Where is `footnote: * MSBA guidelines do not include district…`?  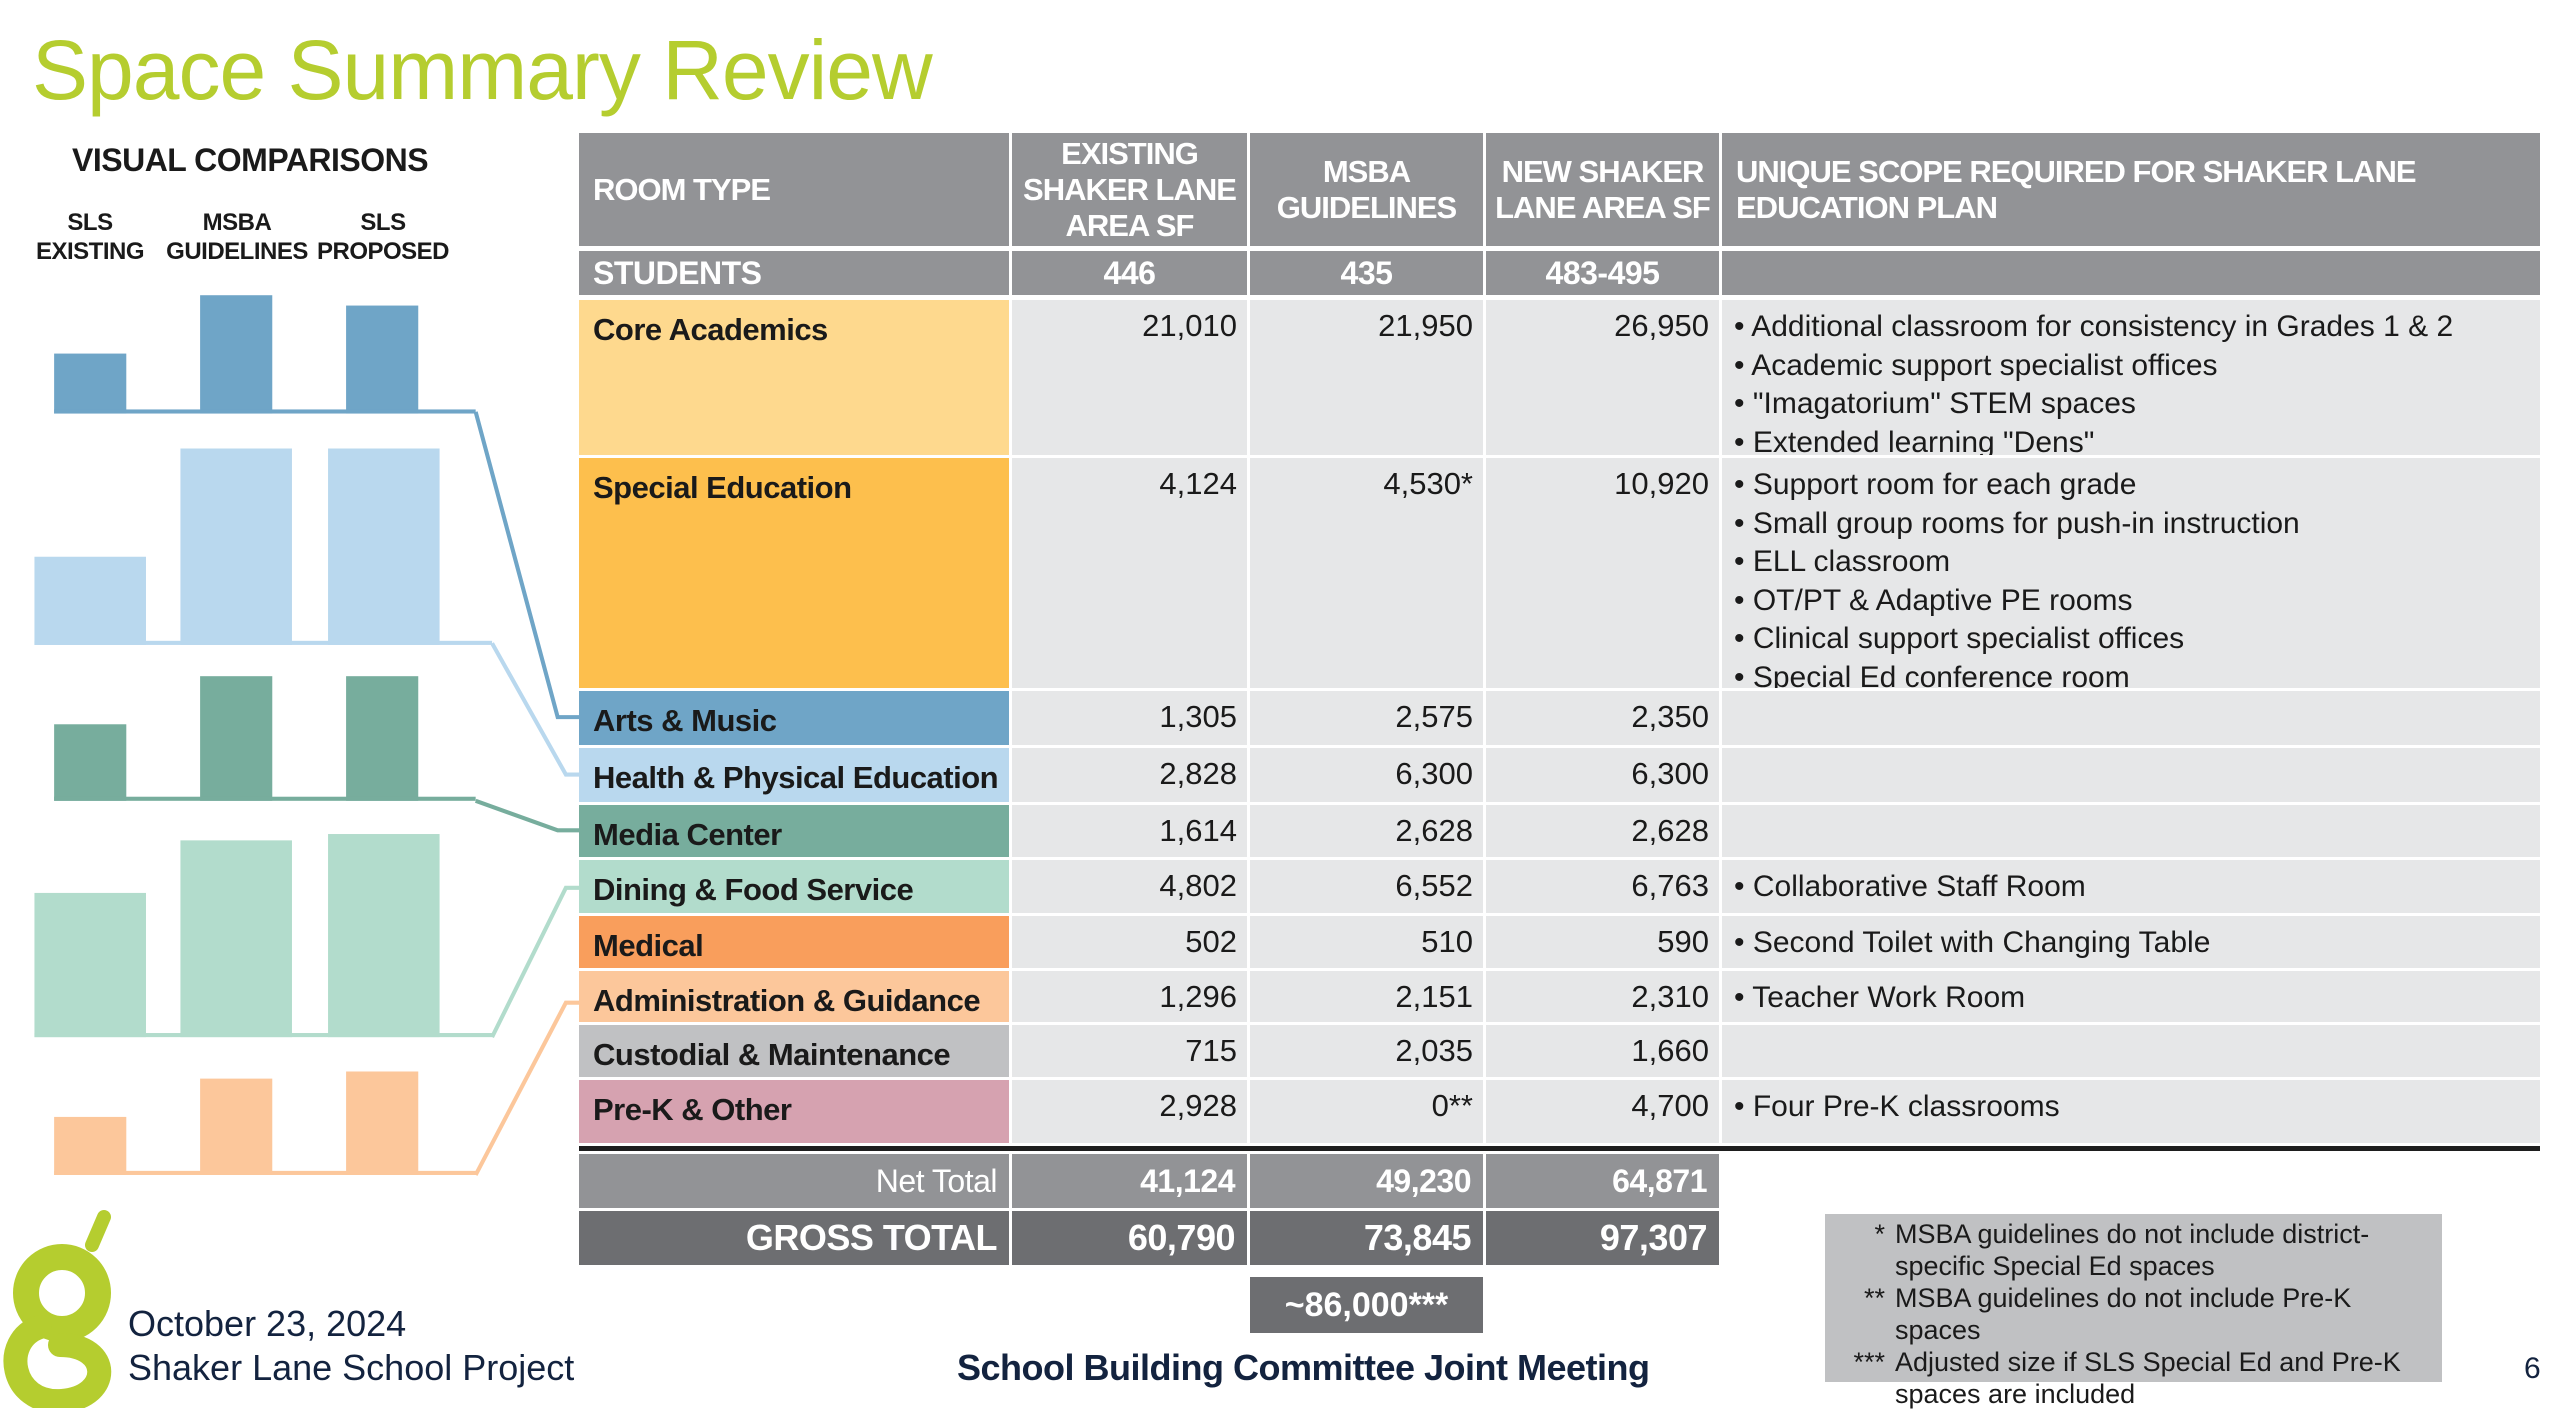 footnote: * MSBA guidelines do not include district… is located at coordinates (2133, 1250).